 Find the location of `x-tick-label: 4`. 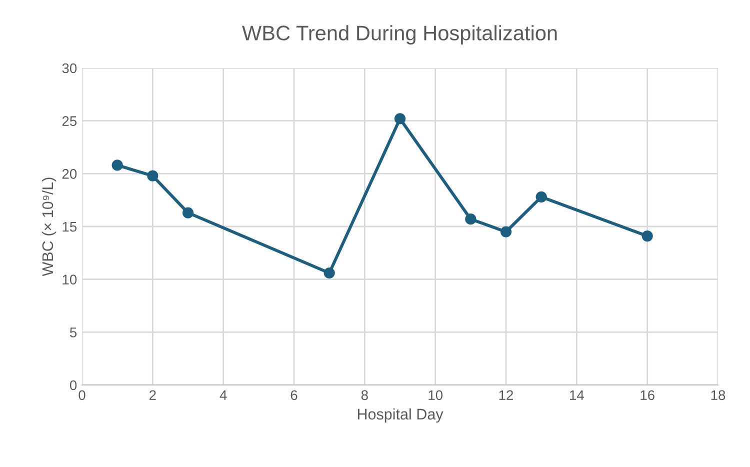

x-tick-label: 4 is located at coordinates (223, 395).